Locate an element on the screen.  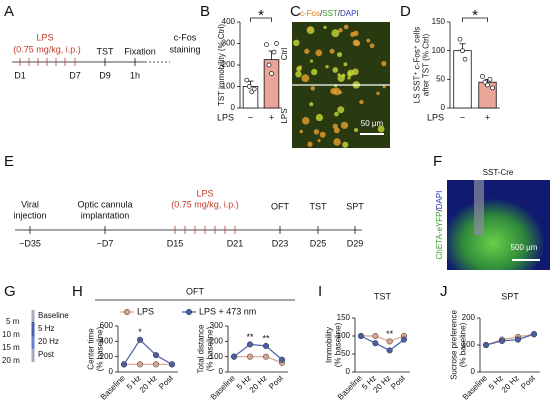
y-axis-label: LS SST⁺ c-Fos⁺ cells is located at coordinates (417, 65).